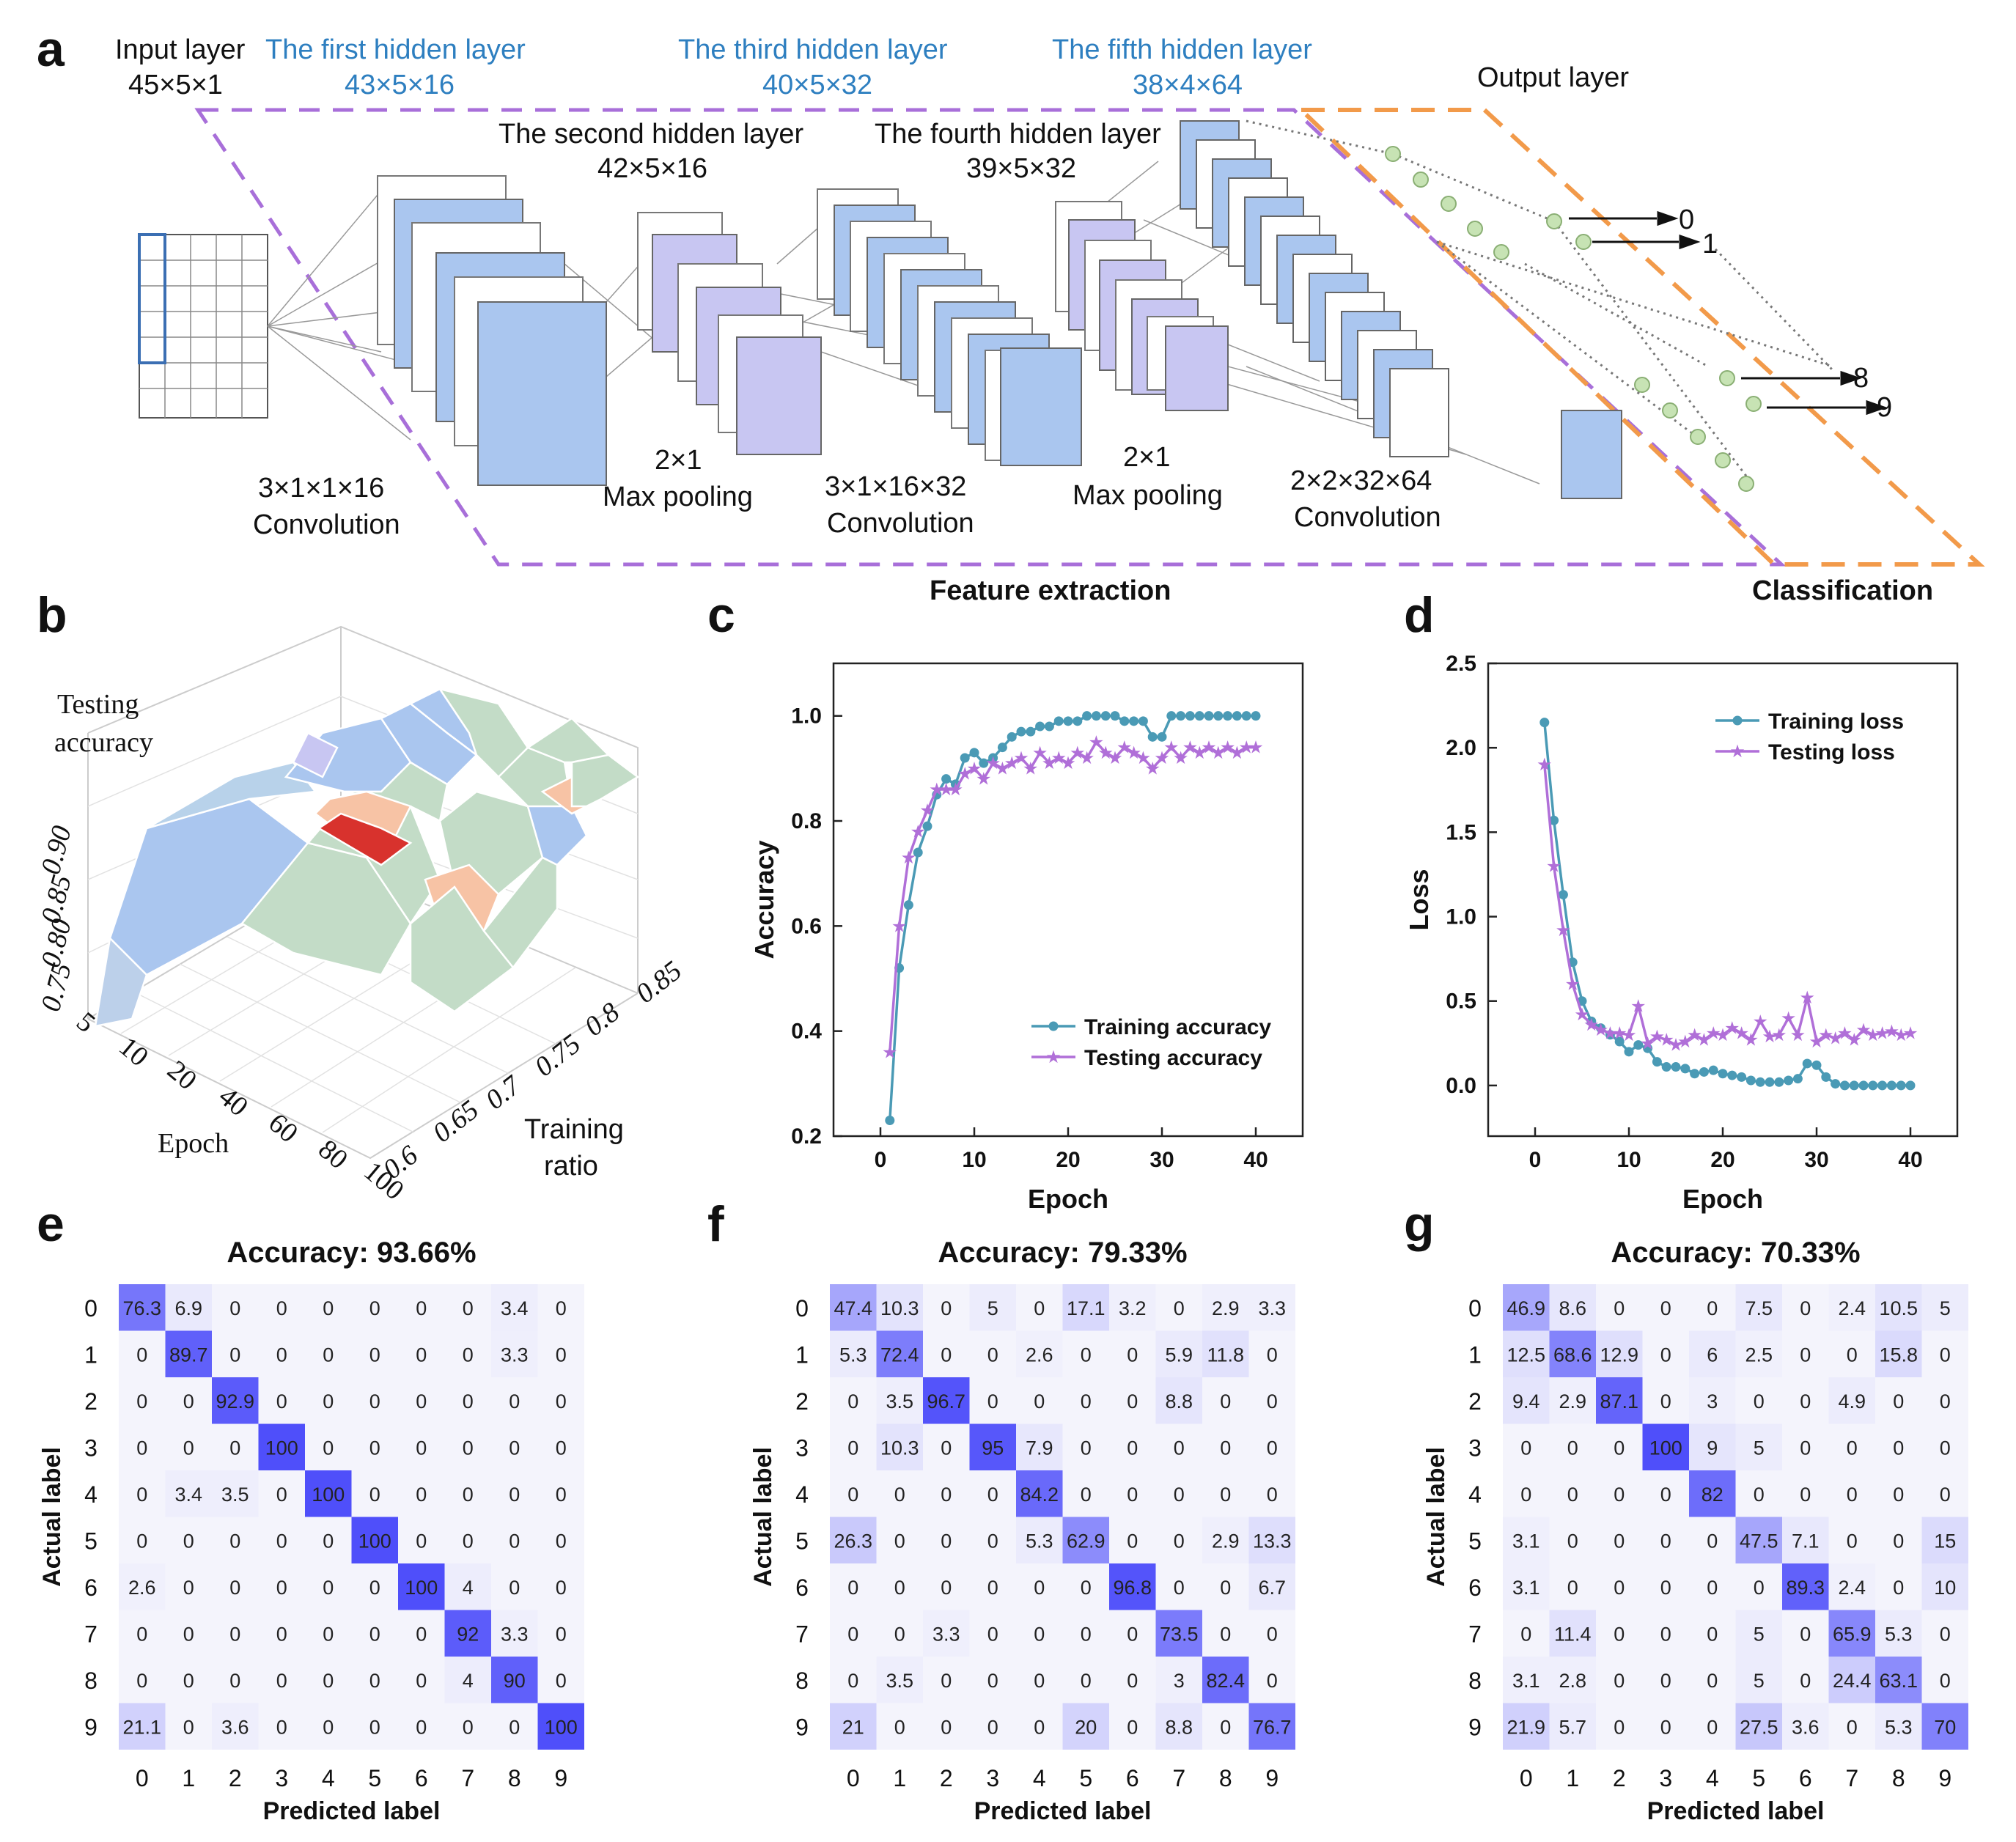 The height and width of the screenshot is (1842, 2016). I want to click on col-tick-label: 4, so click(329, 1778).